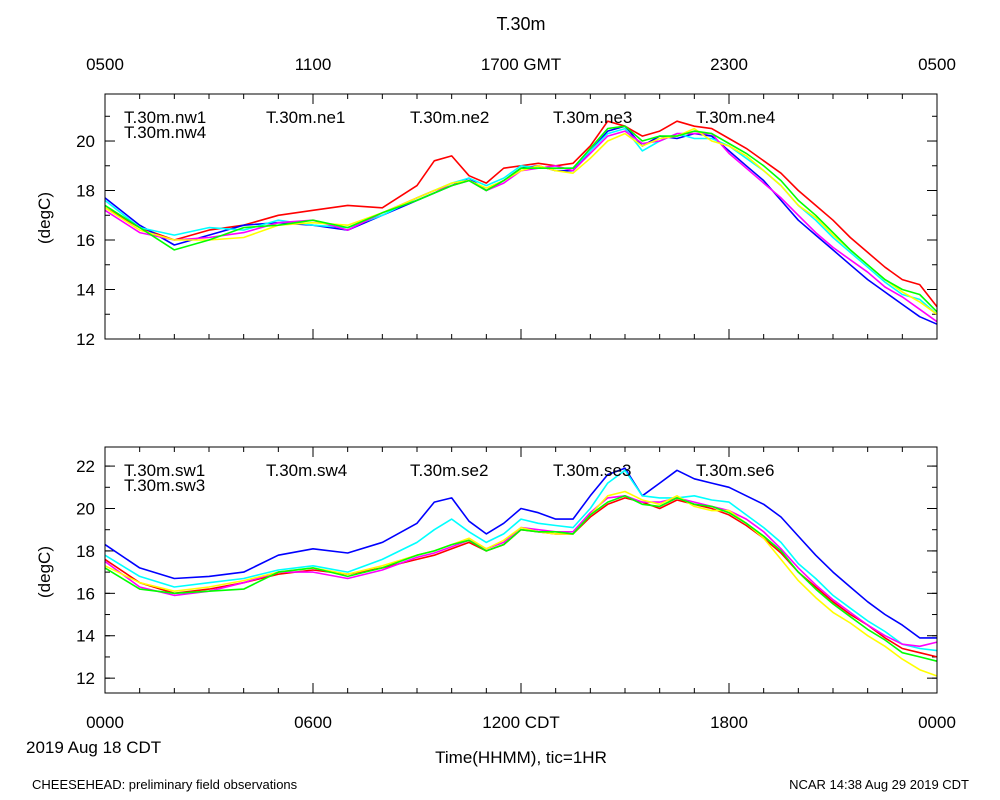 Image resolution: width=1000 pixels, height=800 pixels. Describe the element at coordinates (520, 24) in the screenshot. I see `chart-title: T.30m` at that location.